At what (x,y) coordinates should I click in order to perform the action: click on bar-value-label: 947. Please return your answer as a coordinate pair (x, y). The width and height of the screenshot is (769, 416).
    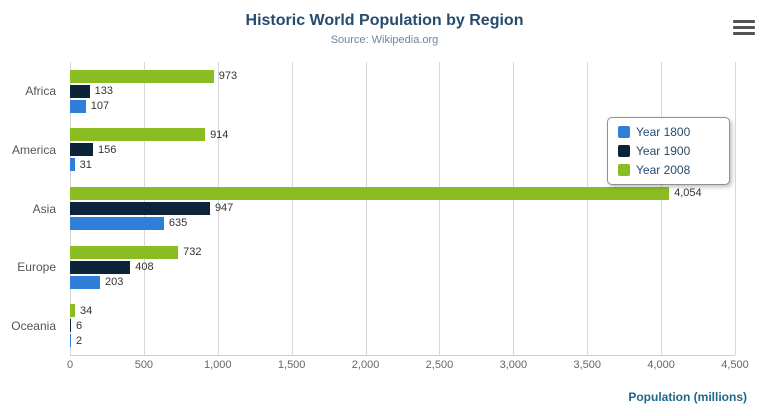
    Looking at the image, I should click on (224, 208).